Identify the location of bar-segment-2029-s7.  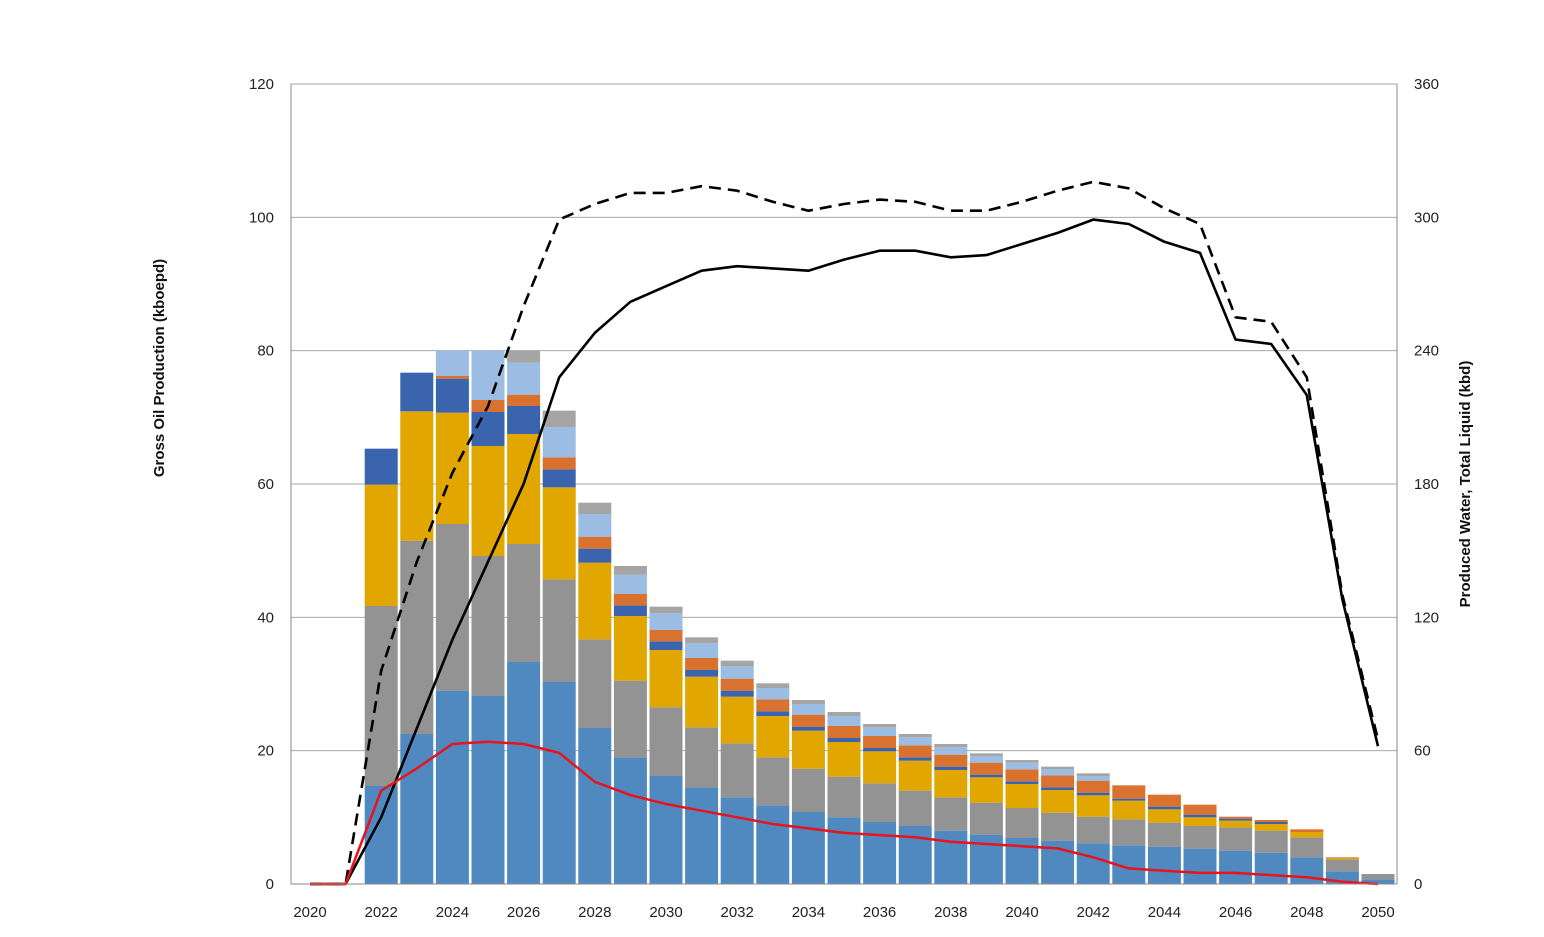
(630, 570).